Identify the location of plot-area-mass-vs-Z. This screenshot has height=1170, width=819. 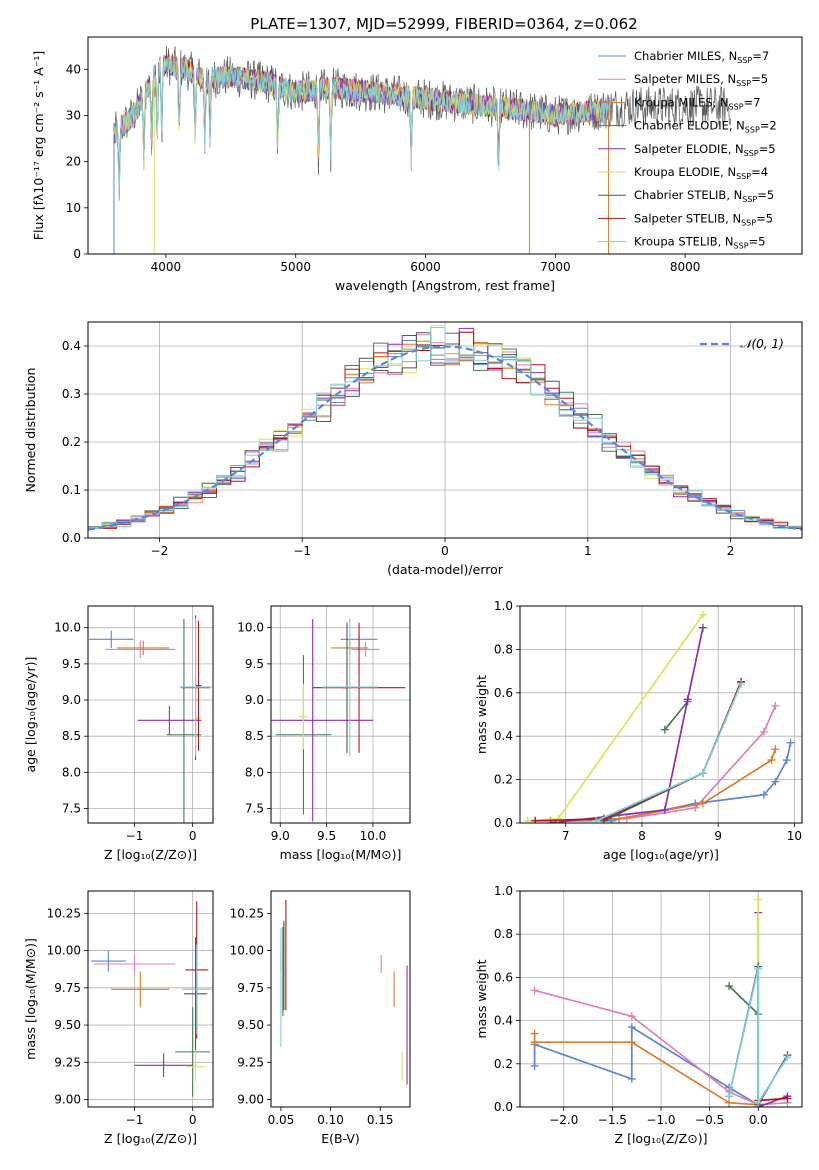
(151, 999).